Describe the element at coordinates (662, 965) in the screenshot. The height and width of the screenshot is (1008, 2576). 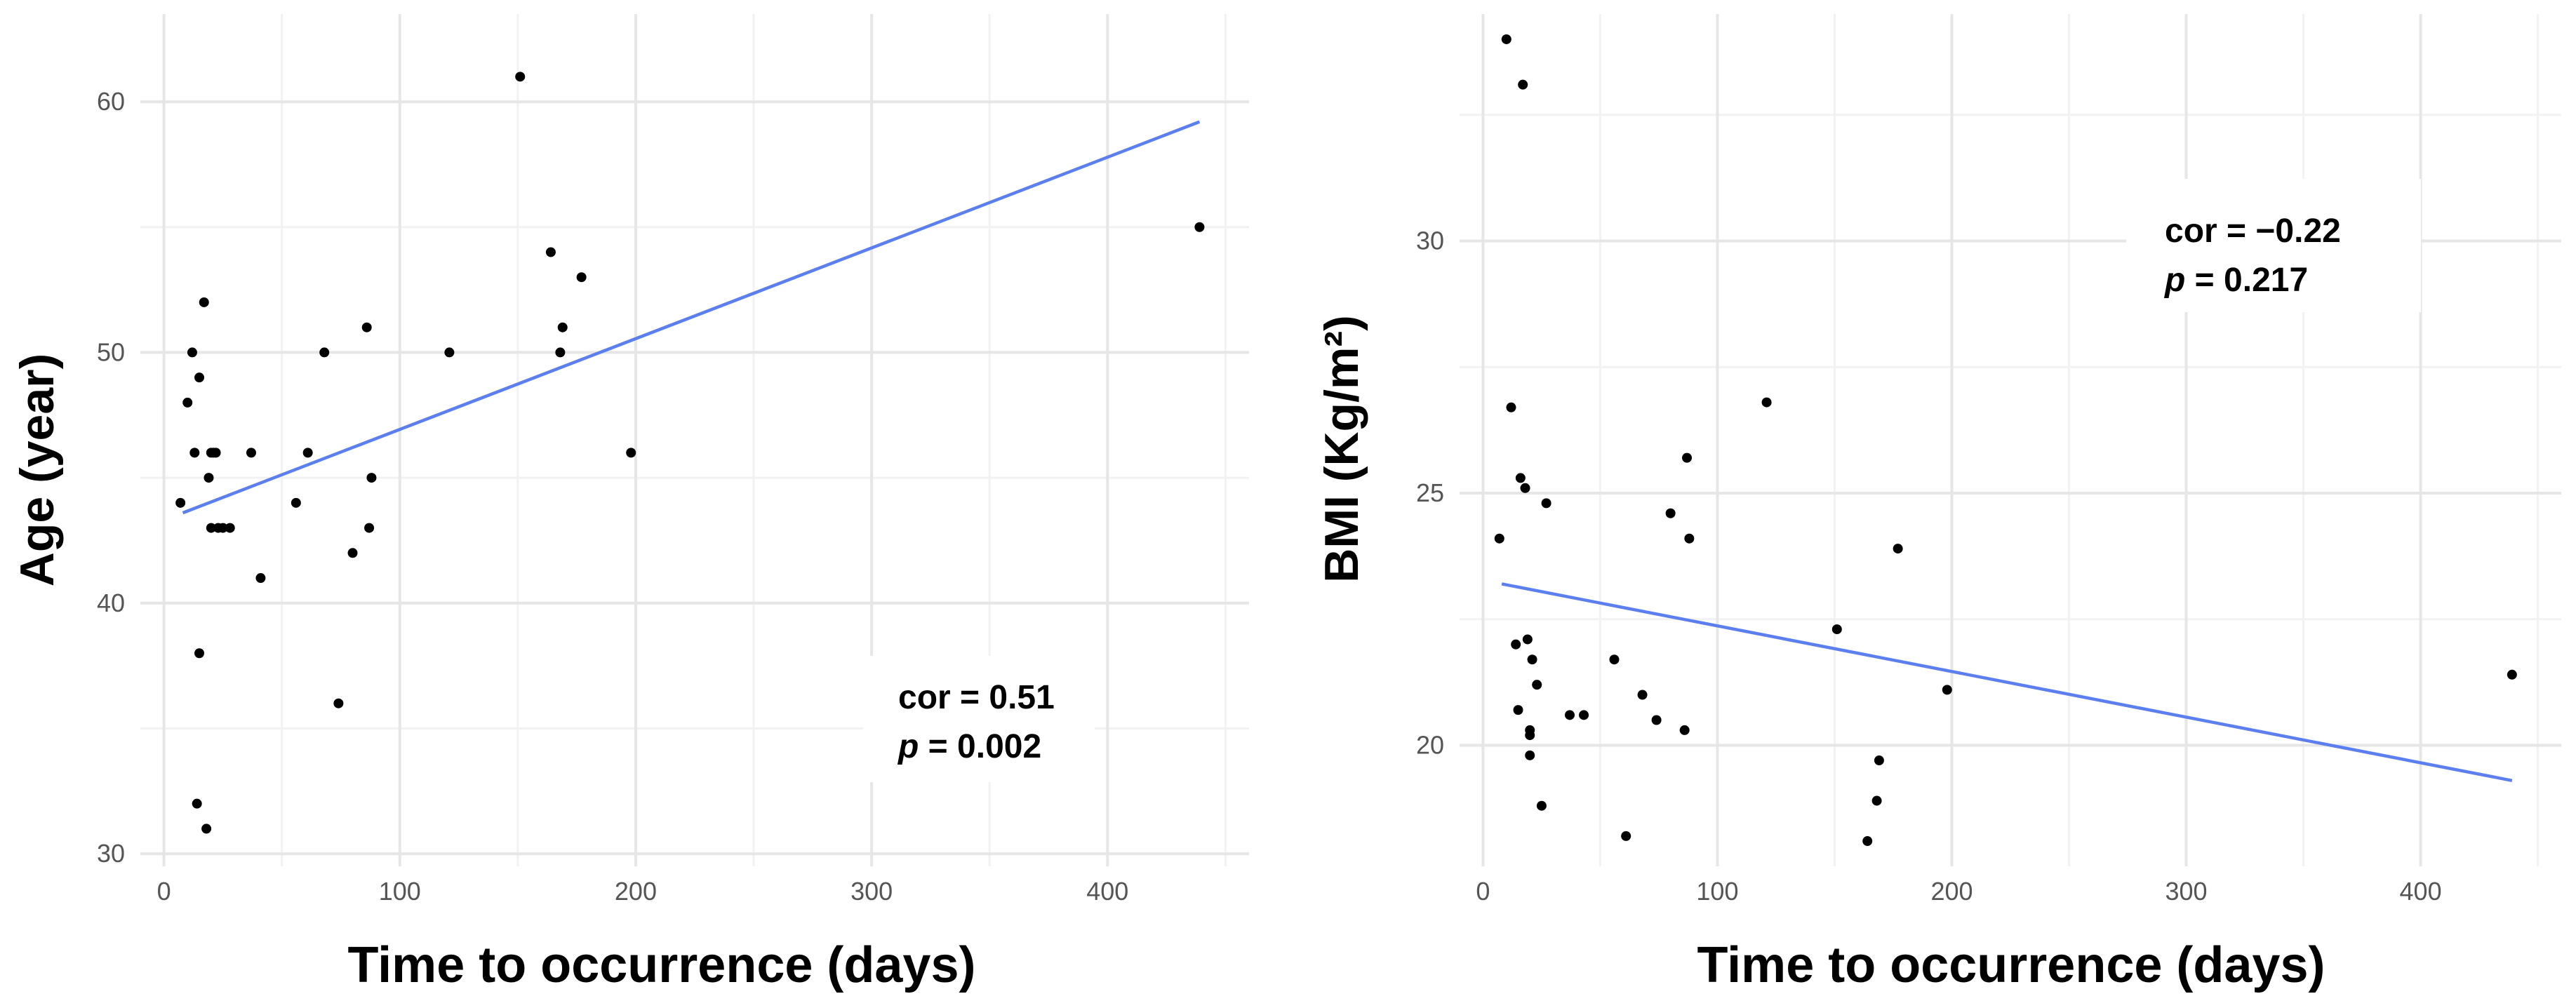
I see `age-x-axis-label: Time to occurrence (days)` at that location.